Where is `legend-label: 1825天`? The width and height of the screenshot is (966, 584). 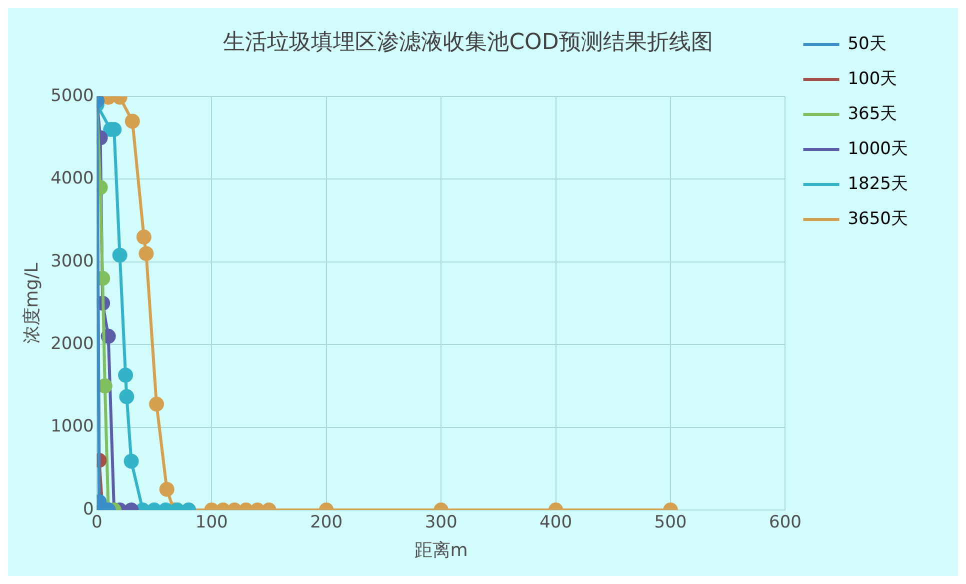
legend-label: 1825天 is located at coordinates (878, 184).